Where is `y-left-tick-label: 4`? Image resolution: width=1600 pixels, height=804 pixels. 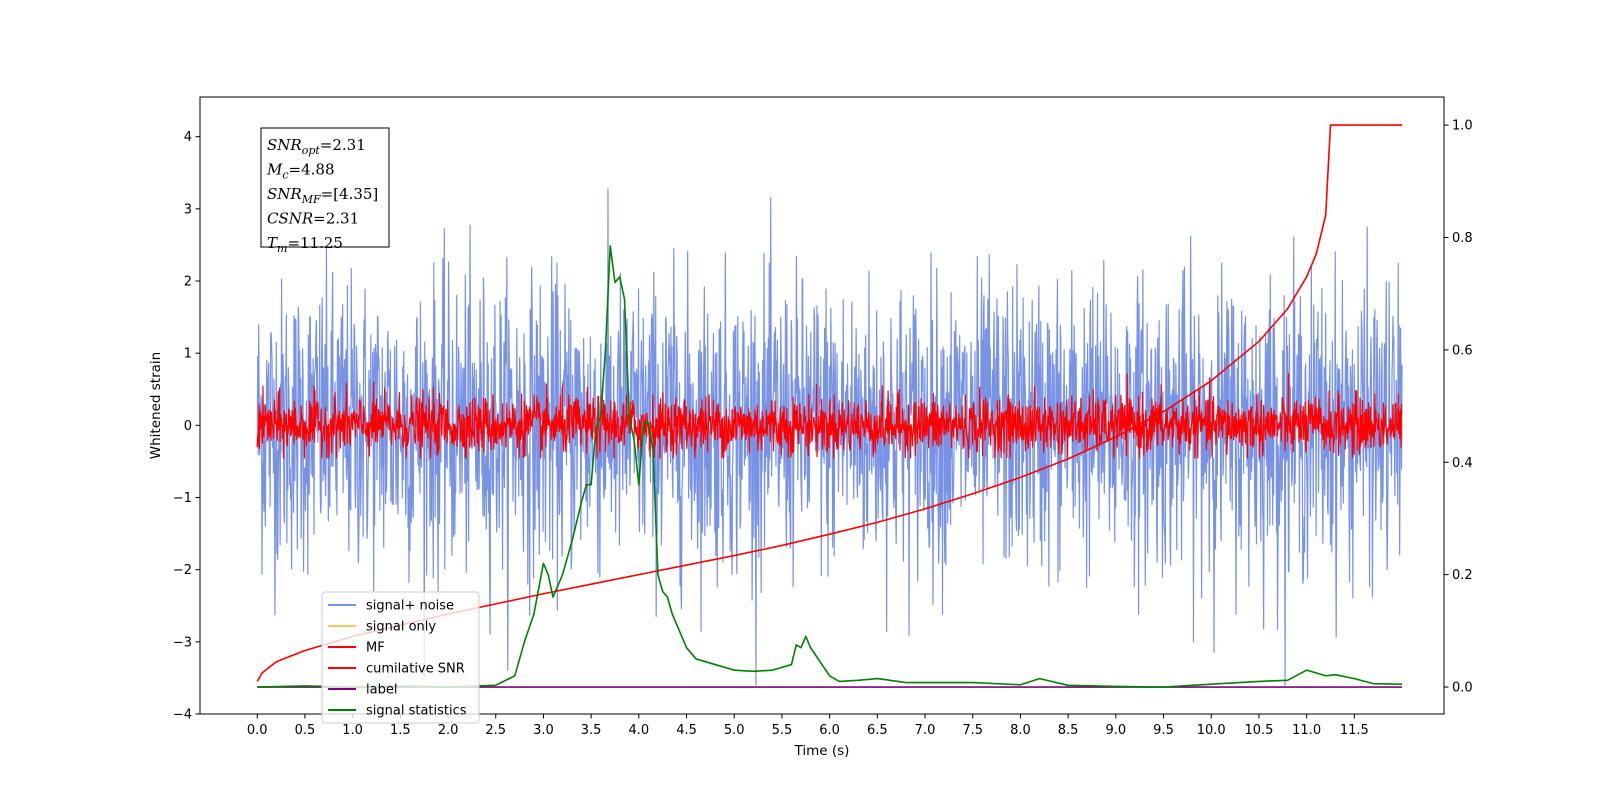 y-left-tick-label: 4 is located at coordinates (188, 137).